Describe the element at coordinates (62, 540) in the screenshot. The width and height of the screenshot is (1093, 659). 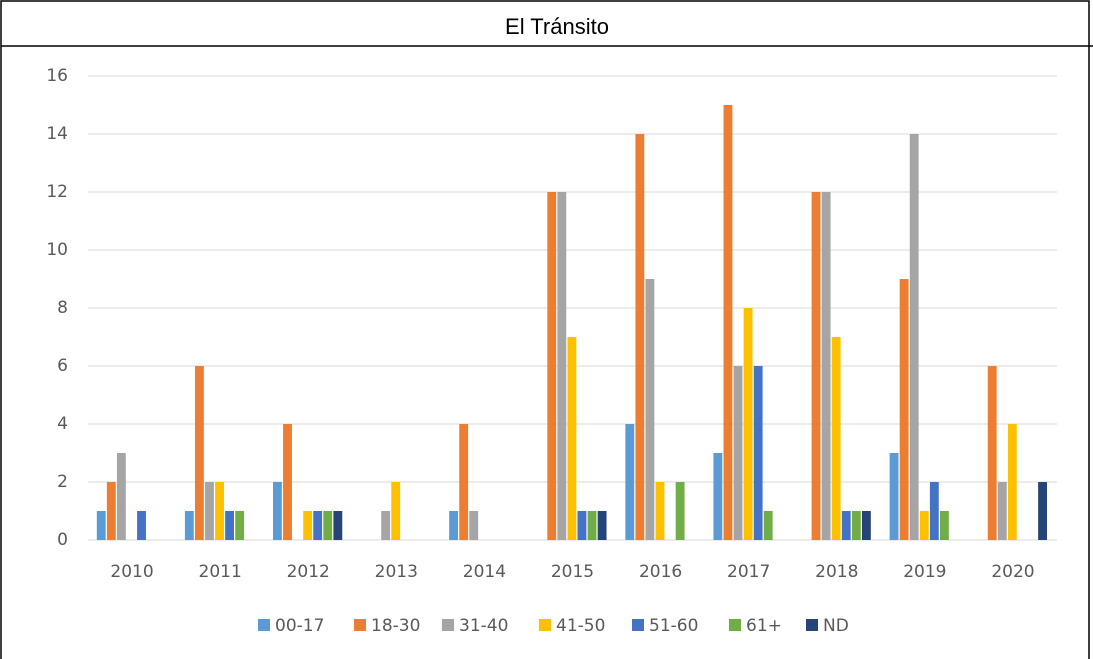
I see `y-tick-label: 0` at that location.